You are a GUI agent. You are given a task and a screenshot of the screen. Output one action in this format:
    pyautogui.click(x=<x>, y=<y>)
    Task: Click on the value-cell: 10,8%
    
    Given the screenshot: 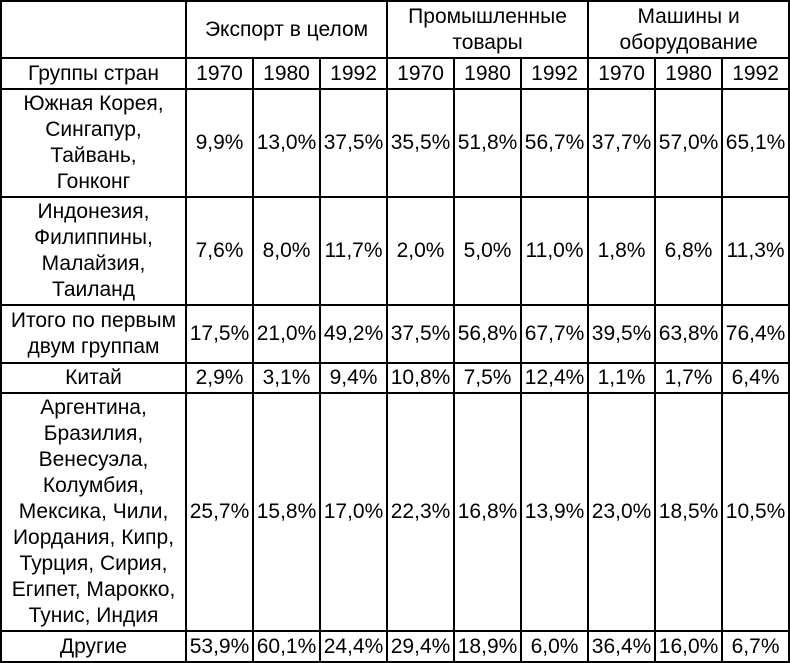 What is the action you would take?
    pyautogui.click(x=421, y=378)
    